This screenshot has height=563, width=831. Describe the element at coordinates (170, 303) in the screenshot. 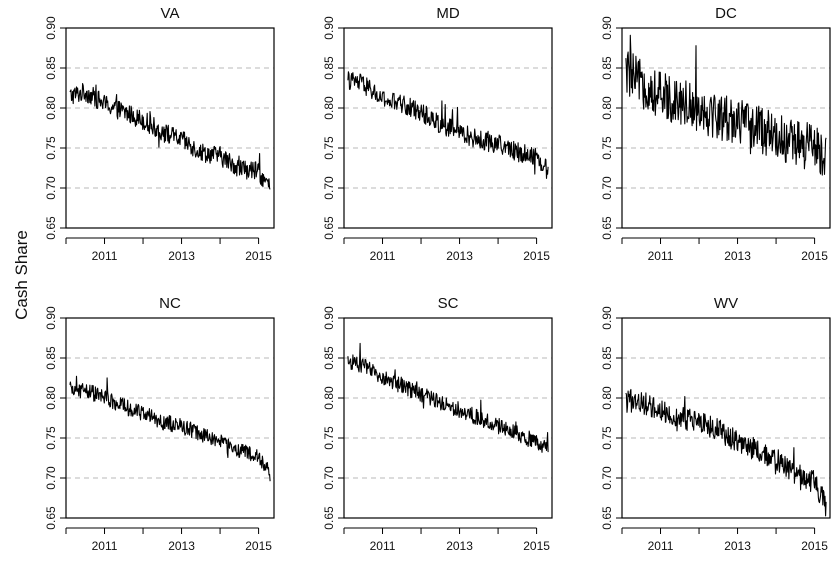

I see `panel-title: NC` at that location.